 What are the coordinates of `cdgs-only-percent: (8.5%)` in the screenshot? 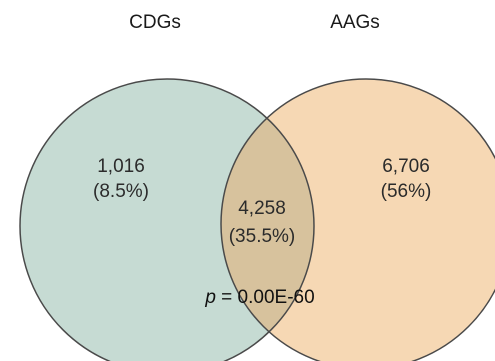 It's located at (121, 191).